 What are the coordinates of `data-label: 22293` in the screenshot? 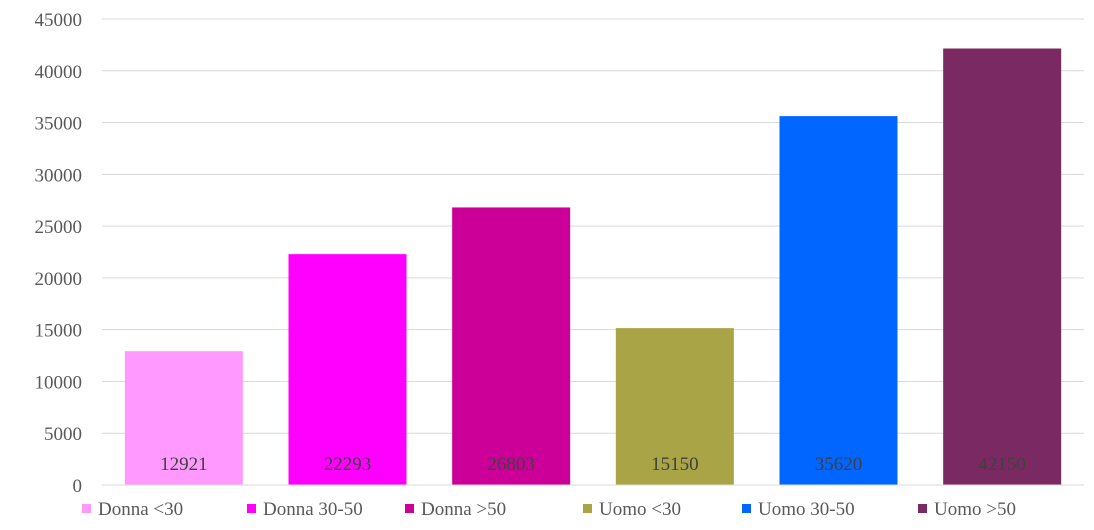 It's located at (348, 464).